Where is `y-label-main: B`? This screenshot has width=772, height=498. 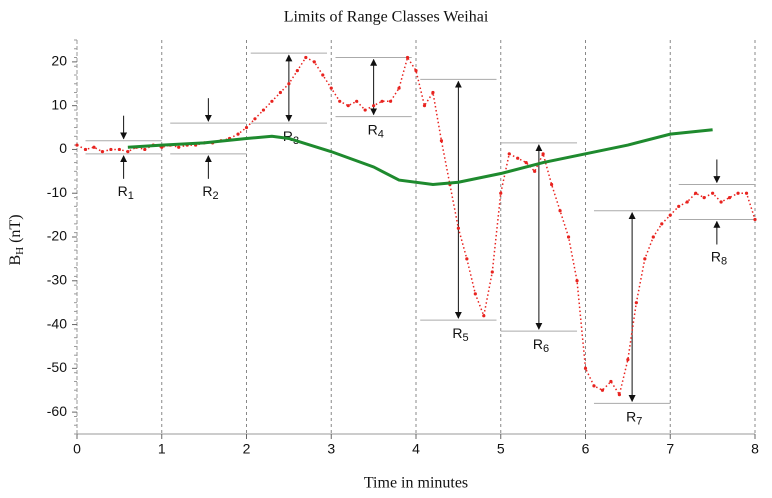
y-label-main: B is located at coordinates (15, 260).